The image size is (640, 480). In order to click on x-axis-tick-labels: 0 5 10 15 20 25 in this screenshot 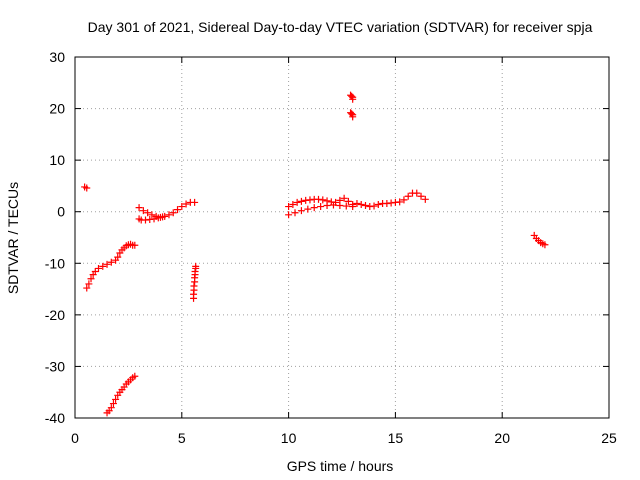, I will do `click(344, 438)`.